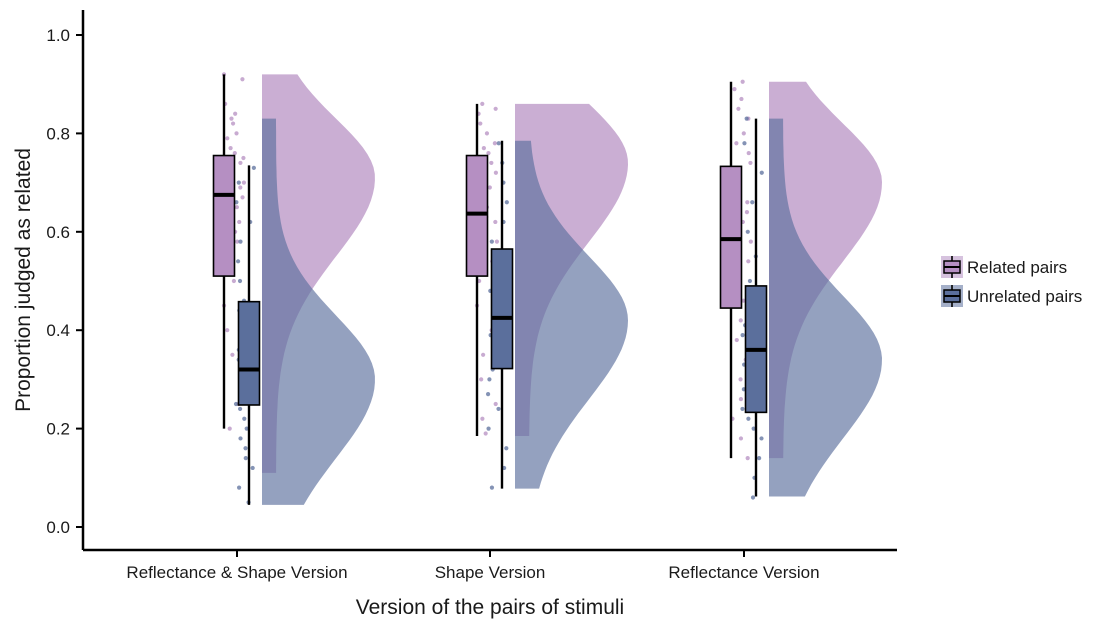  Describe the element at coordinates (1017, 267) in the screenshot. I see `legend-label: Related pairs` at that location.